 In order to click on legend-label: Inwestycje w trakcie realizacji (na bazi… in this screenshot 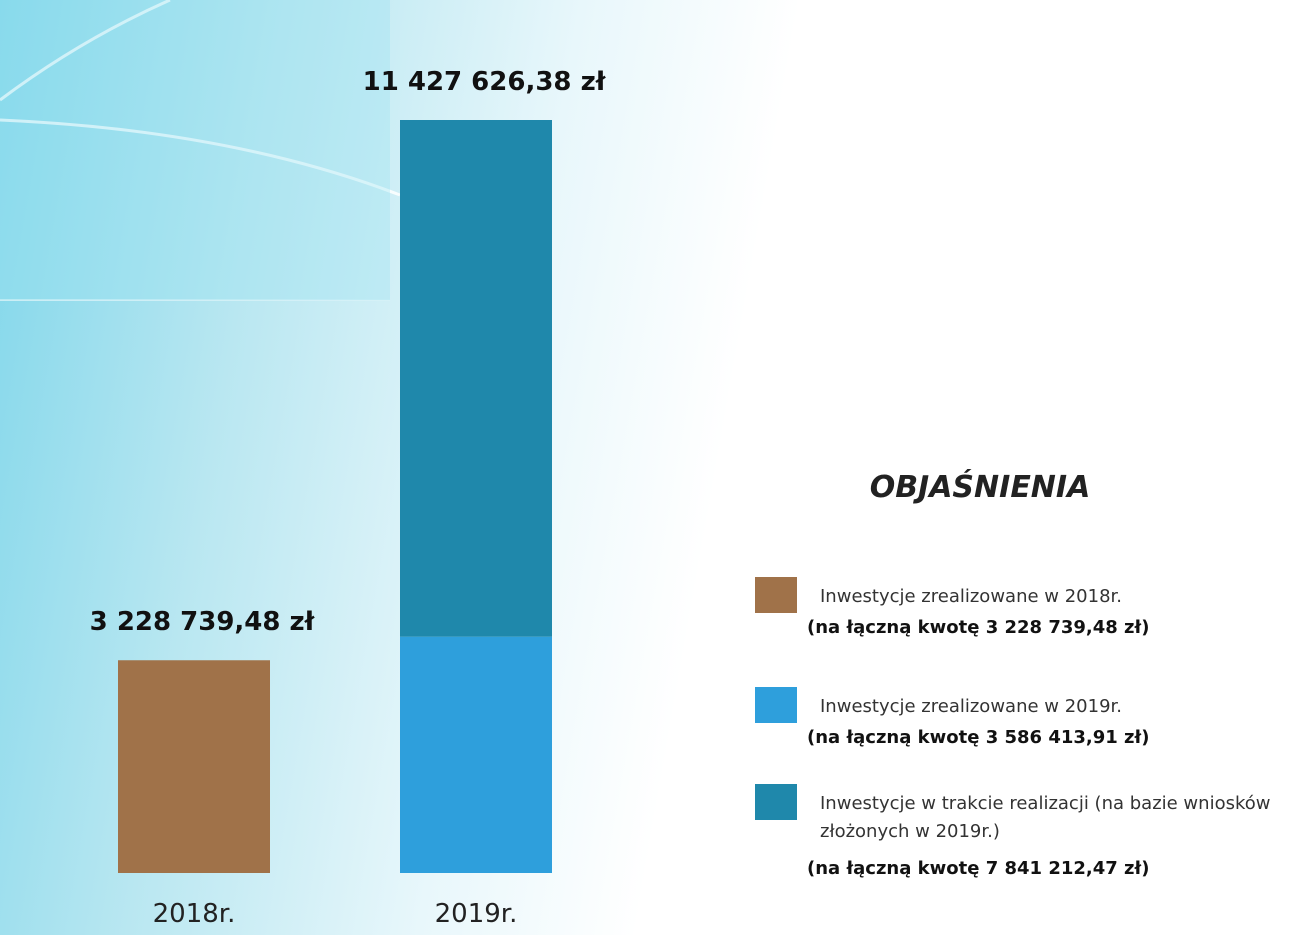, I will do `click(1045, 817)`.